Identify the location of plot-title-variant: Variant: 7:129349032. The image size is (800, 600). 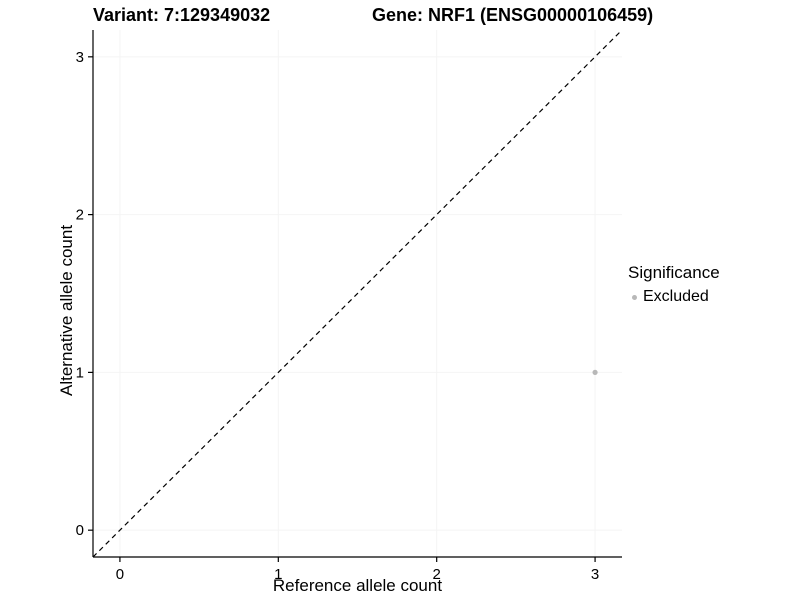
(182, 15).